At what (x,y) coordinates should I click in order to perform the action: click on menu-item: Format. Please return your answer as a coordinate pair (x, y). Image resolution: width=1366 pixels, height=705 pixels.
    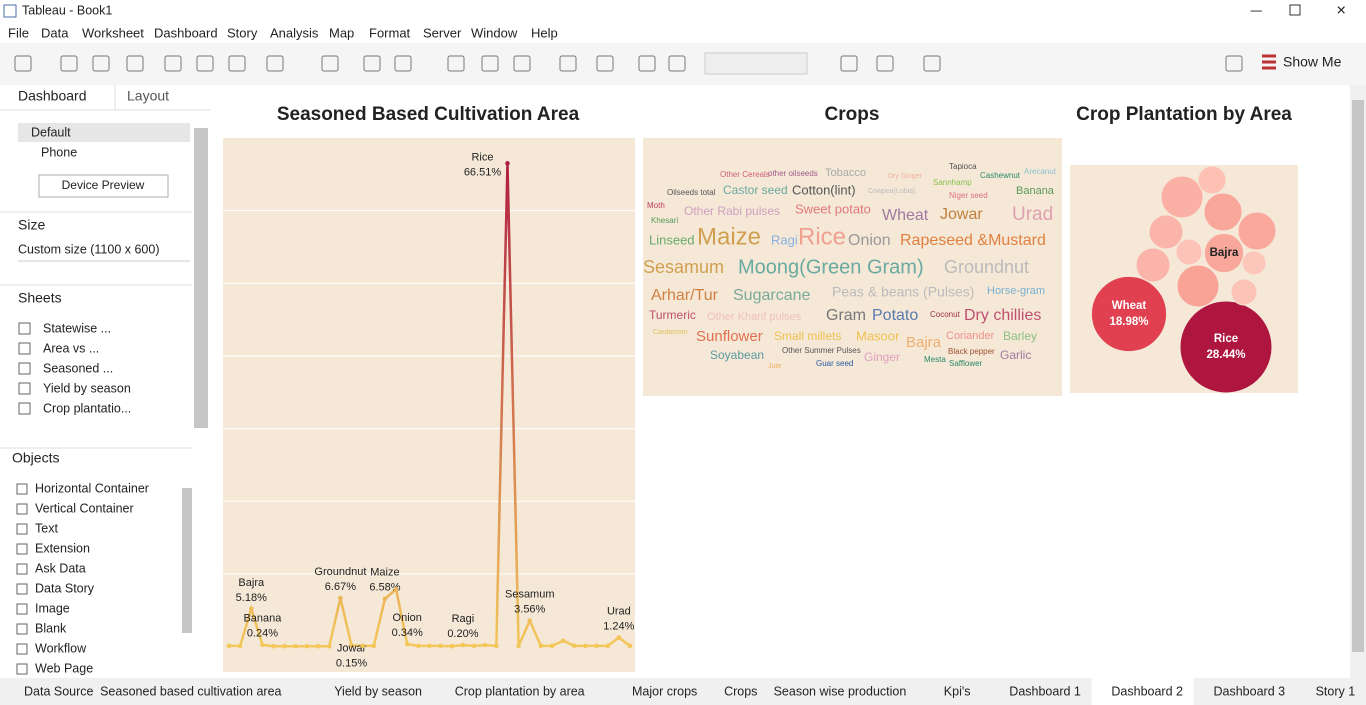
    Looking at the image, I should click on (390, 32).